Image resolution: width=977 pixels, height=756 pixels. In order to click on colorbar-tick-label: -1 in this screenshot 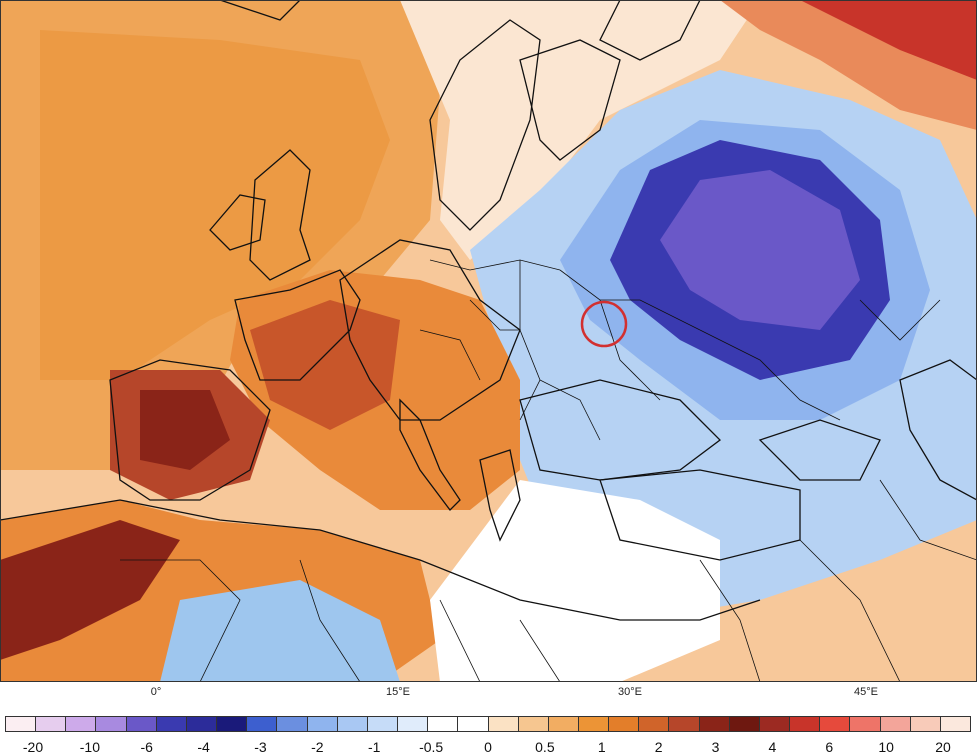, I will do `click(374, 747)`.